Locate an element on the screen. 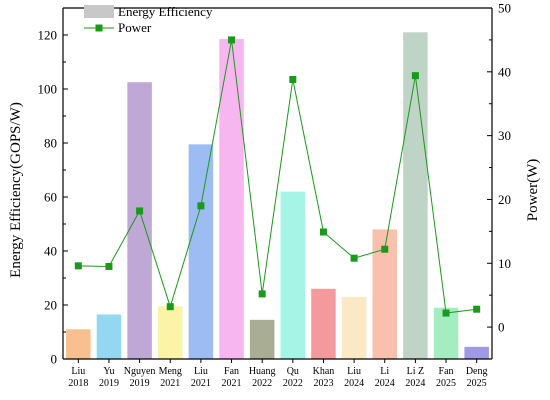 This screenshot has width=550, height=400. x-tick-label: Qu 2022 is located at coordinates (293, 377).